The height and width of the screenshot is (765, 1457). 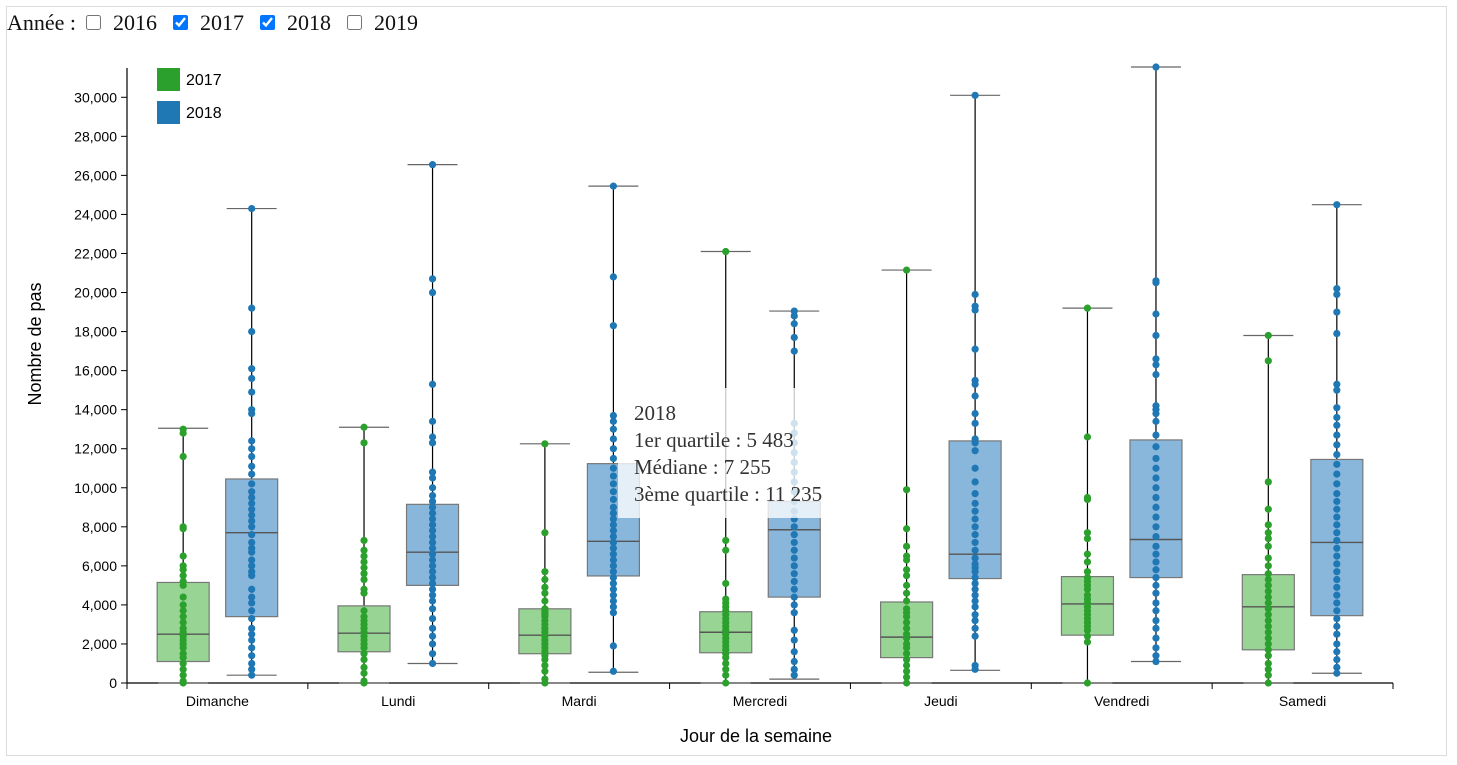 I want to click on year-checkbox-2016, so click(x=94, y=22).